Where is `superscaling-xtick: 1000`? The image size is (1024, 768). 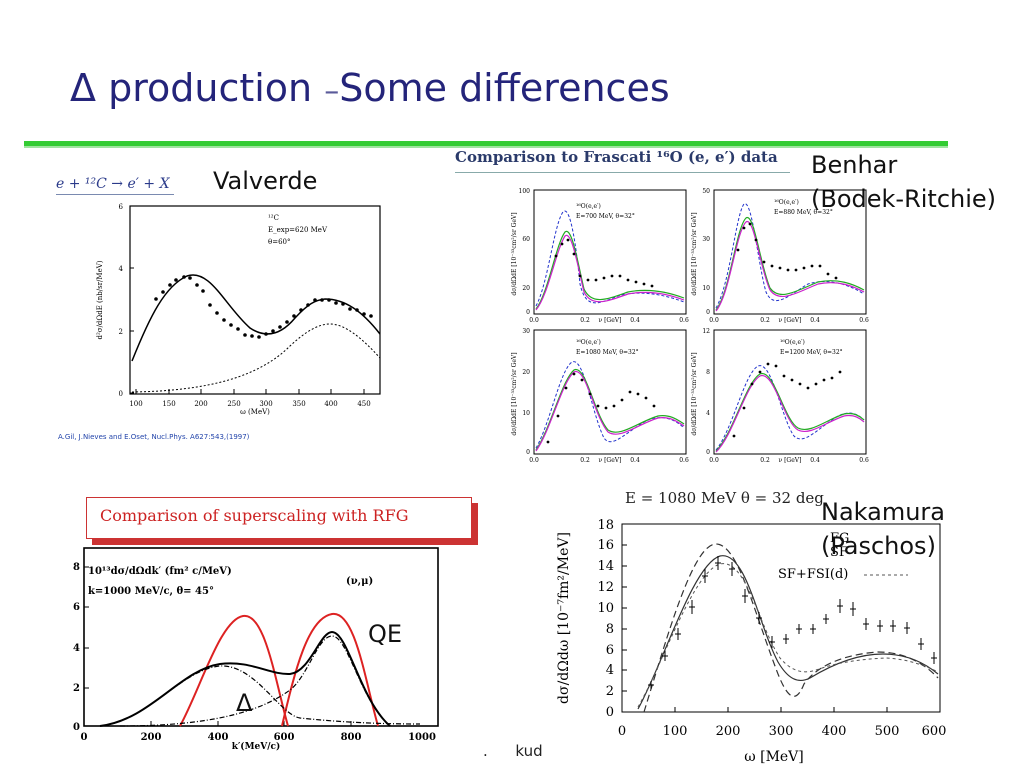 superscaling-xtick: 1000 is located at coordinates (422, 737).